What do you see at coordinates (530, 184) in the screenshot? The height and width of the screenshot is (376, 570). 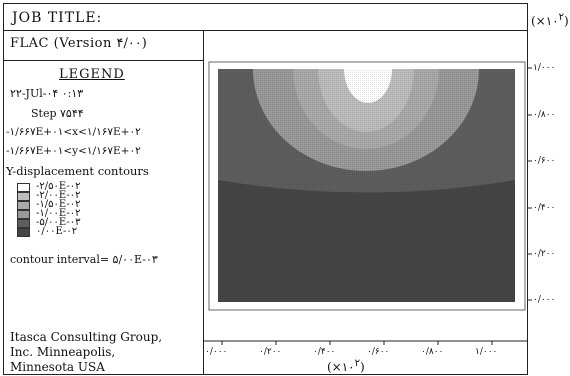 I see `y-axis-ticks` at bounding box center [530, 184].